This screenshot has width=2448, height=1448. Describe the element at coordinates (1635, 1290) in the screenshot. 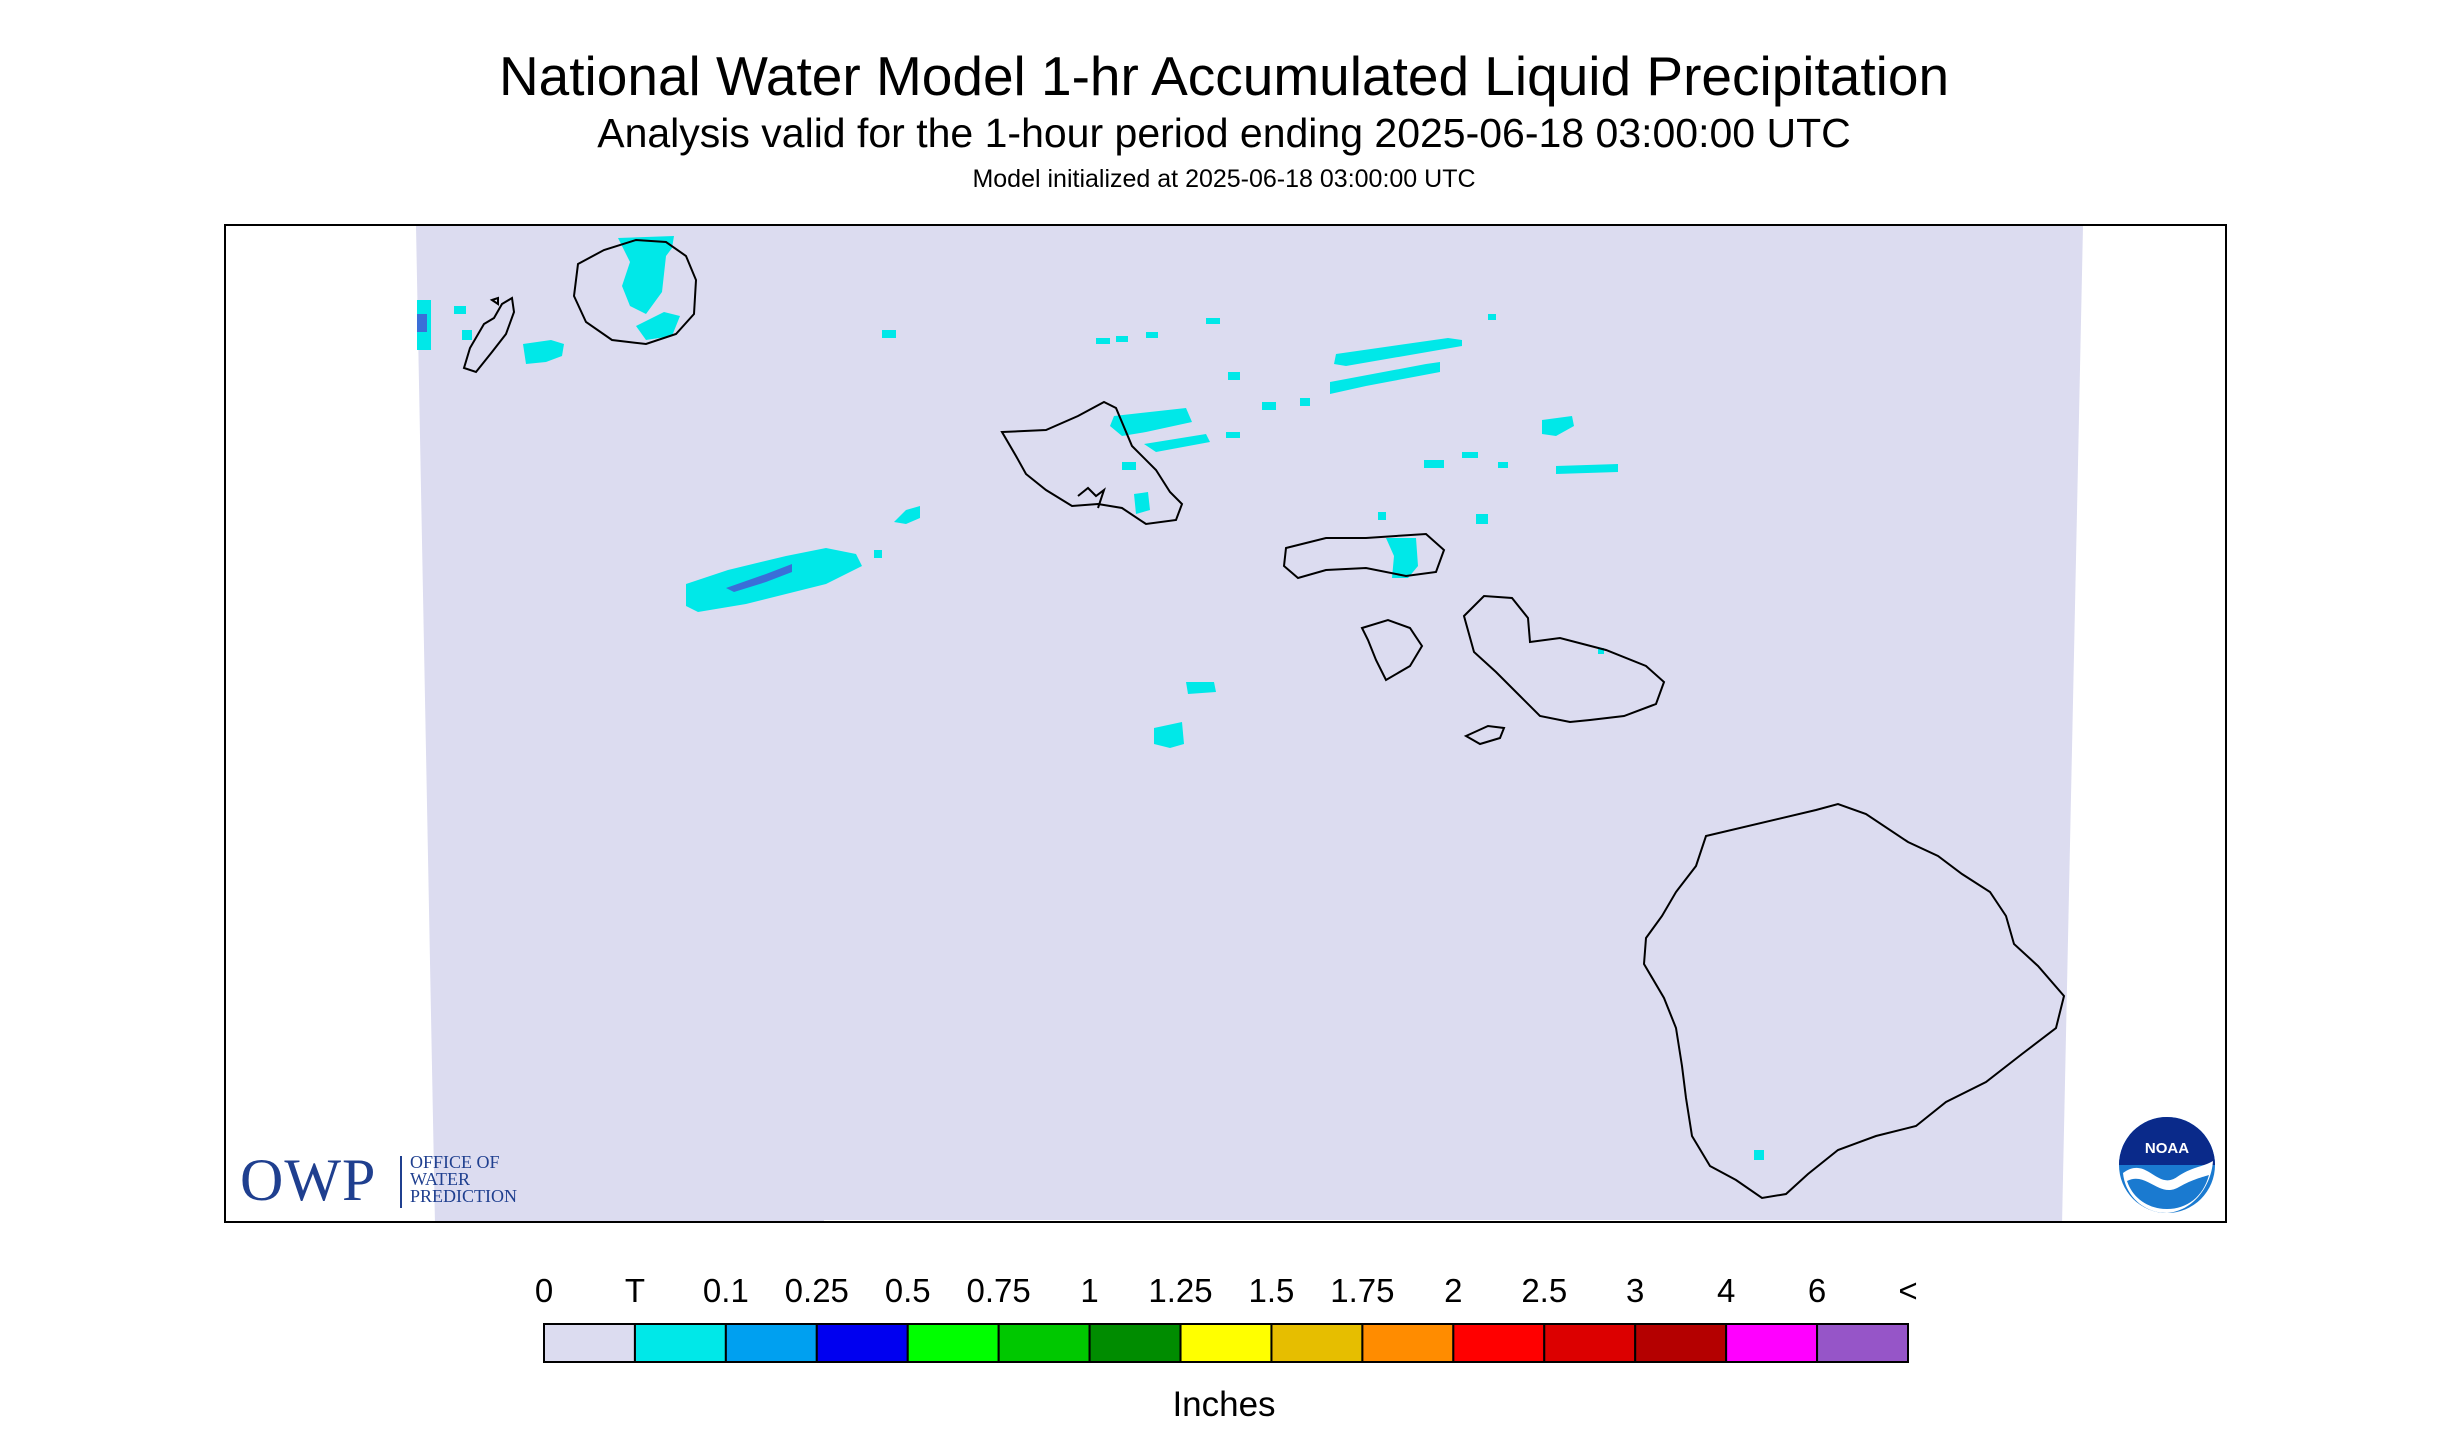

I see `legend-tick-label: 3` at that location.